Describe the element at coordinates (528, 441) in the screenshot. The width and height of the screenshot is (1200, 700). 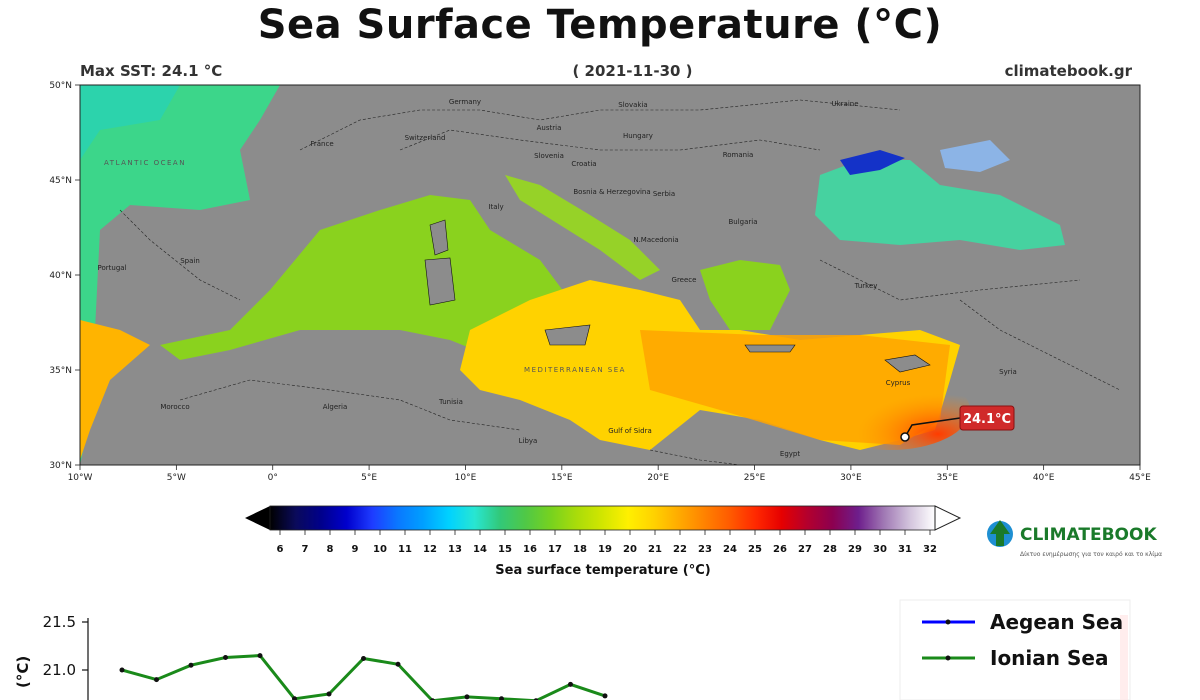
I see `country-label: Libya` at that location.